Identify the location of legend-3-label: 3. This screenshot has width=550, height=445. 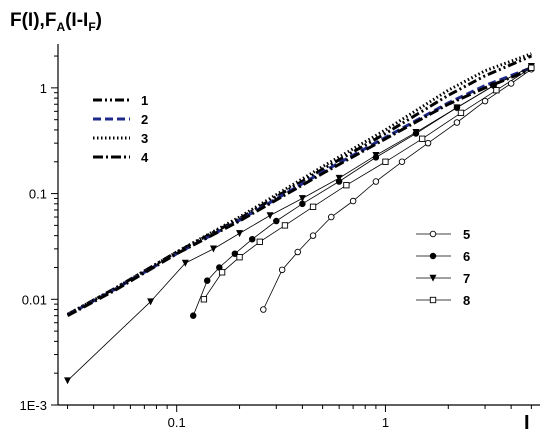
(144, 138).